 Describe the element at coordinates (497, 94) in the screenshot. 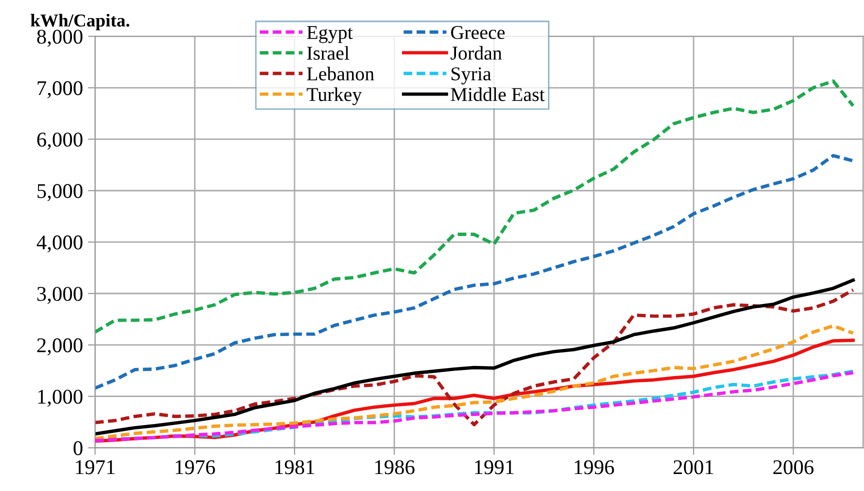

I see `legend-label: Middle East` at that location.